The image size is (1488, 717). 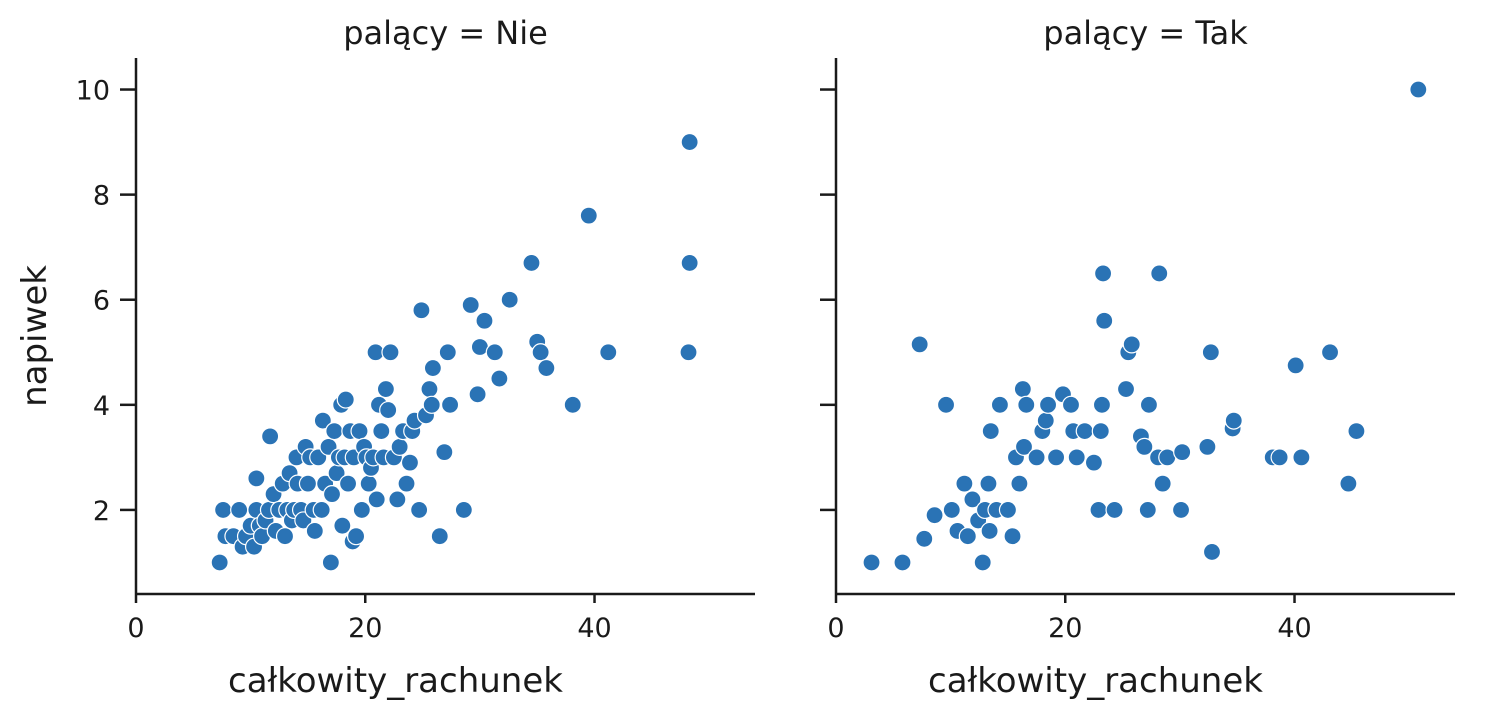 I want to click on y-tick-label: 2, so click(x=101, y=511).